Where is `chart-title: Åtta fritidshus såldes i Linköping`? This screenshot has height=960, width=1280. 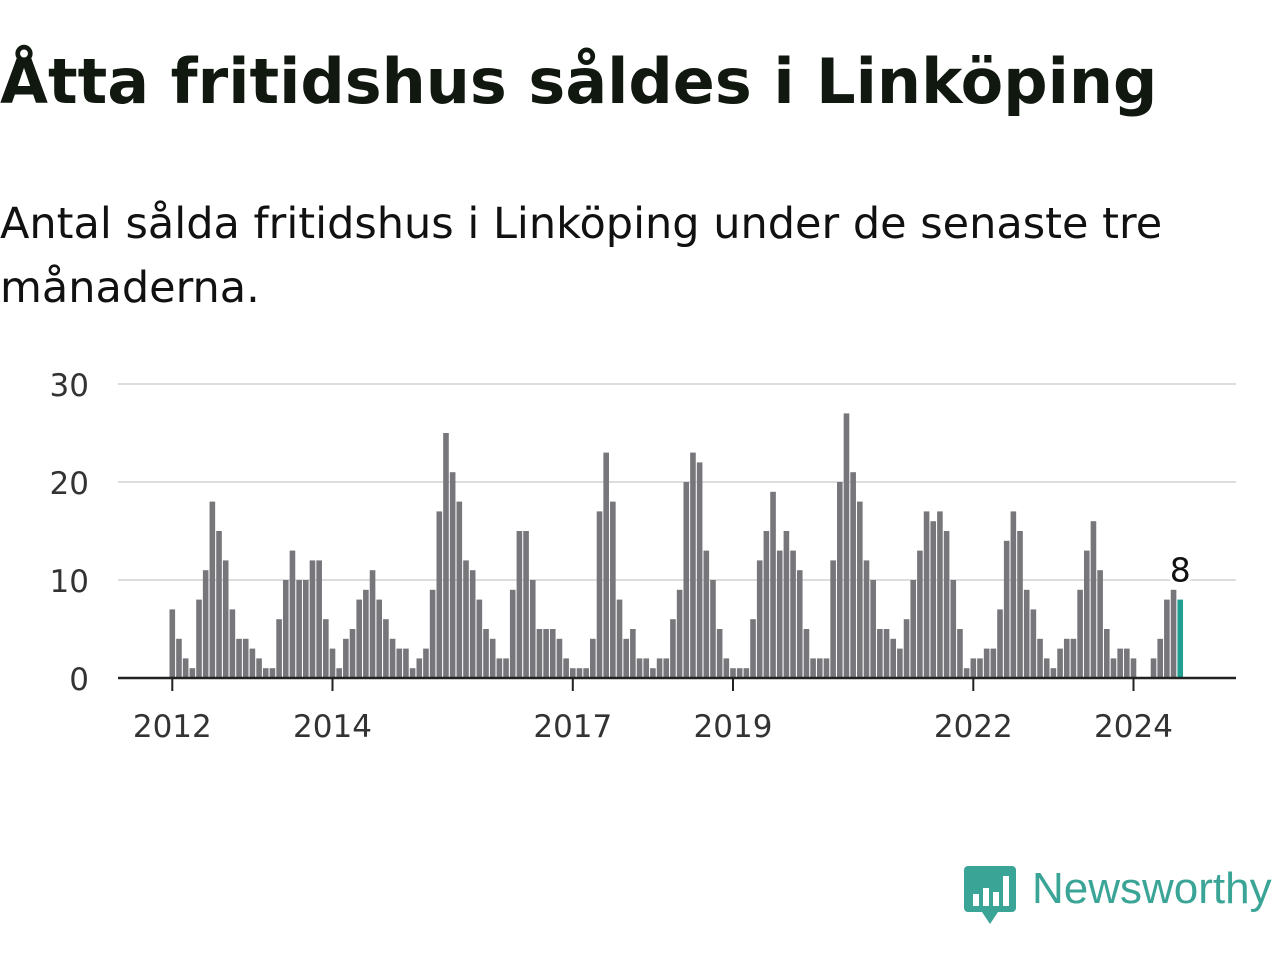
chart-title: Åtta fritidshus såldes i Linköping is located at coordinates (579, 81).